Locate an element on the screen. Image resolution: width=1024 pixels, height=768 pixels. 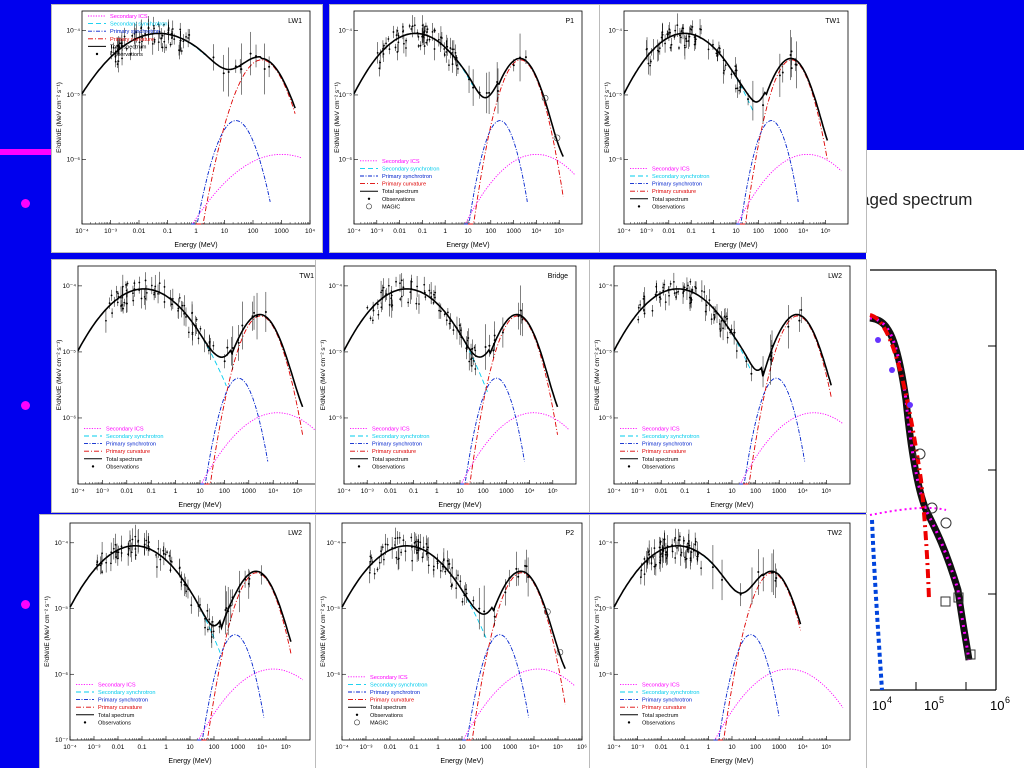
legend-label: Primary curvature is located at coordinates (392, 701).